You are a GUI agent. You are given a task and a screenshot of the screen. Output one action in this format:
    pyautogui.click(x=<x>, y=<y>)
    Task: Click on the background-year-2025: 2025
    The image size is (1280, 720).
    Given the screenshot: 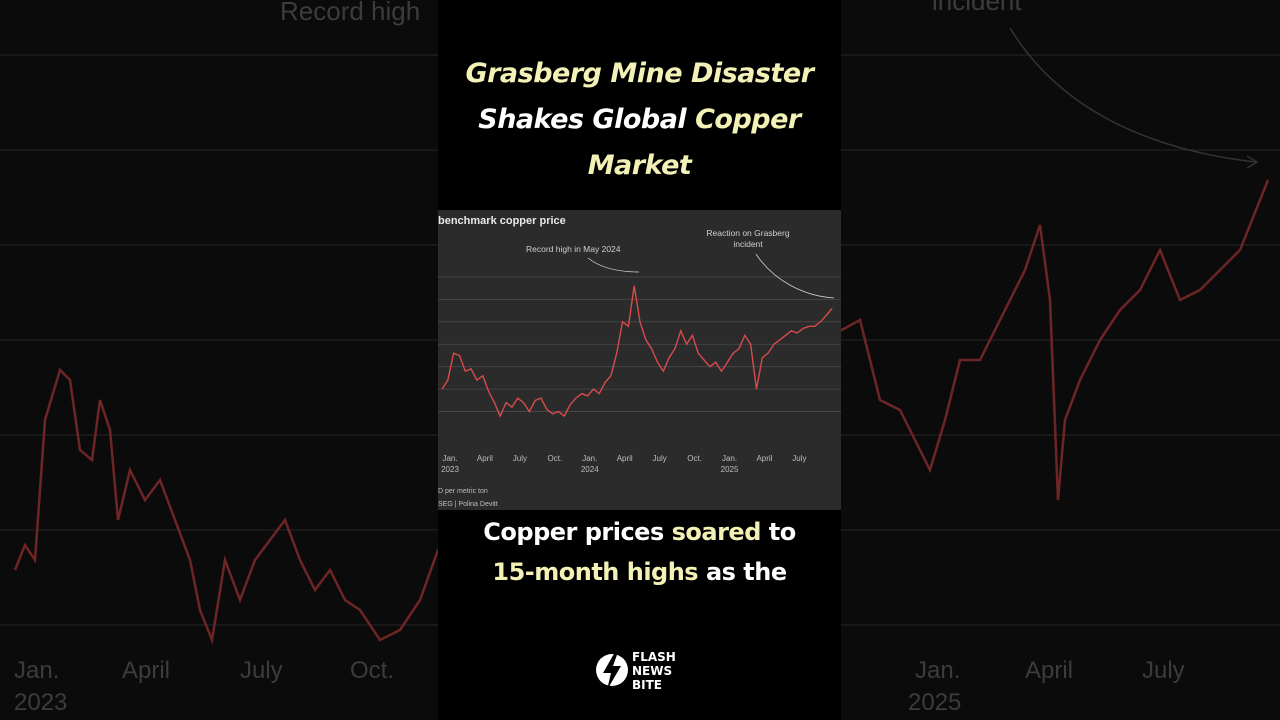 What is the action you would take?
    pyautogui.click(x=934, y=702)
    